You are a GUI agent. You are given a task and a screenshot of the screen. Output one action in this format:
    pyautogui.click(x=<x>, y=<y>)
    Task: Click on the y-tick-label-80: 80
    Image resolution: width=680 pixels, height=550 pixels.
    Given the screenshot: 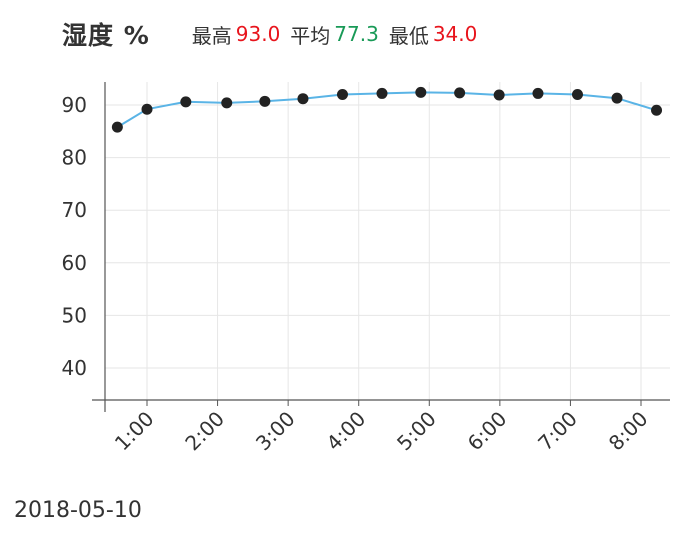 What is the action you would take?
    pyautogui.click(x=74, y=158)
    